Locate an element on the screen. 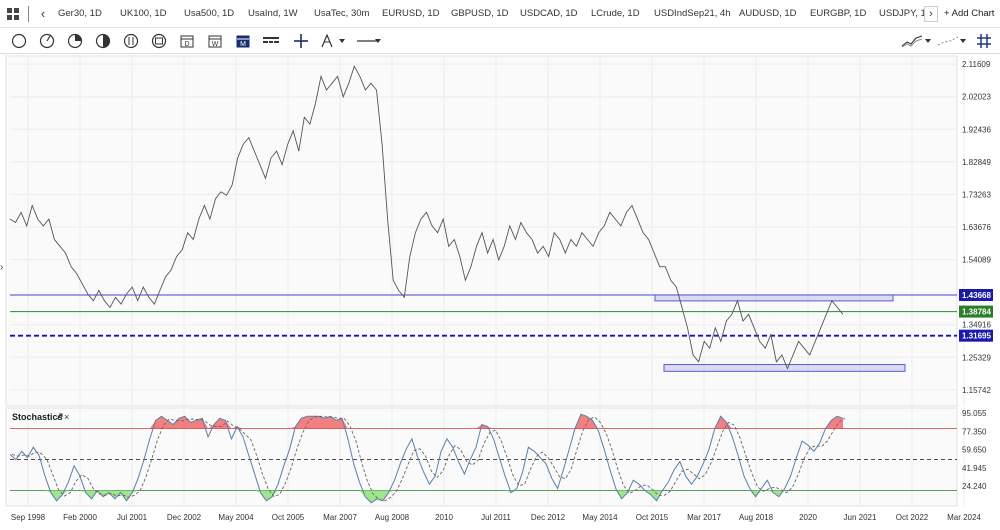  time-tick-label: Oct 2005 is located at coordinates (288, 517).